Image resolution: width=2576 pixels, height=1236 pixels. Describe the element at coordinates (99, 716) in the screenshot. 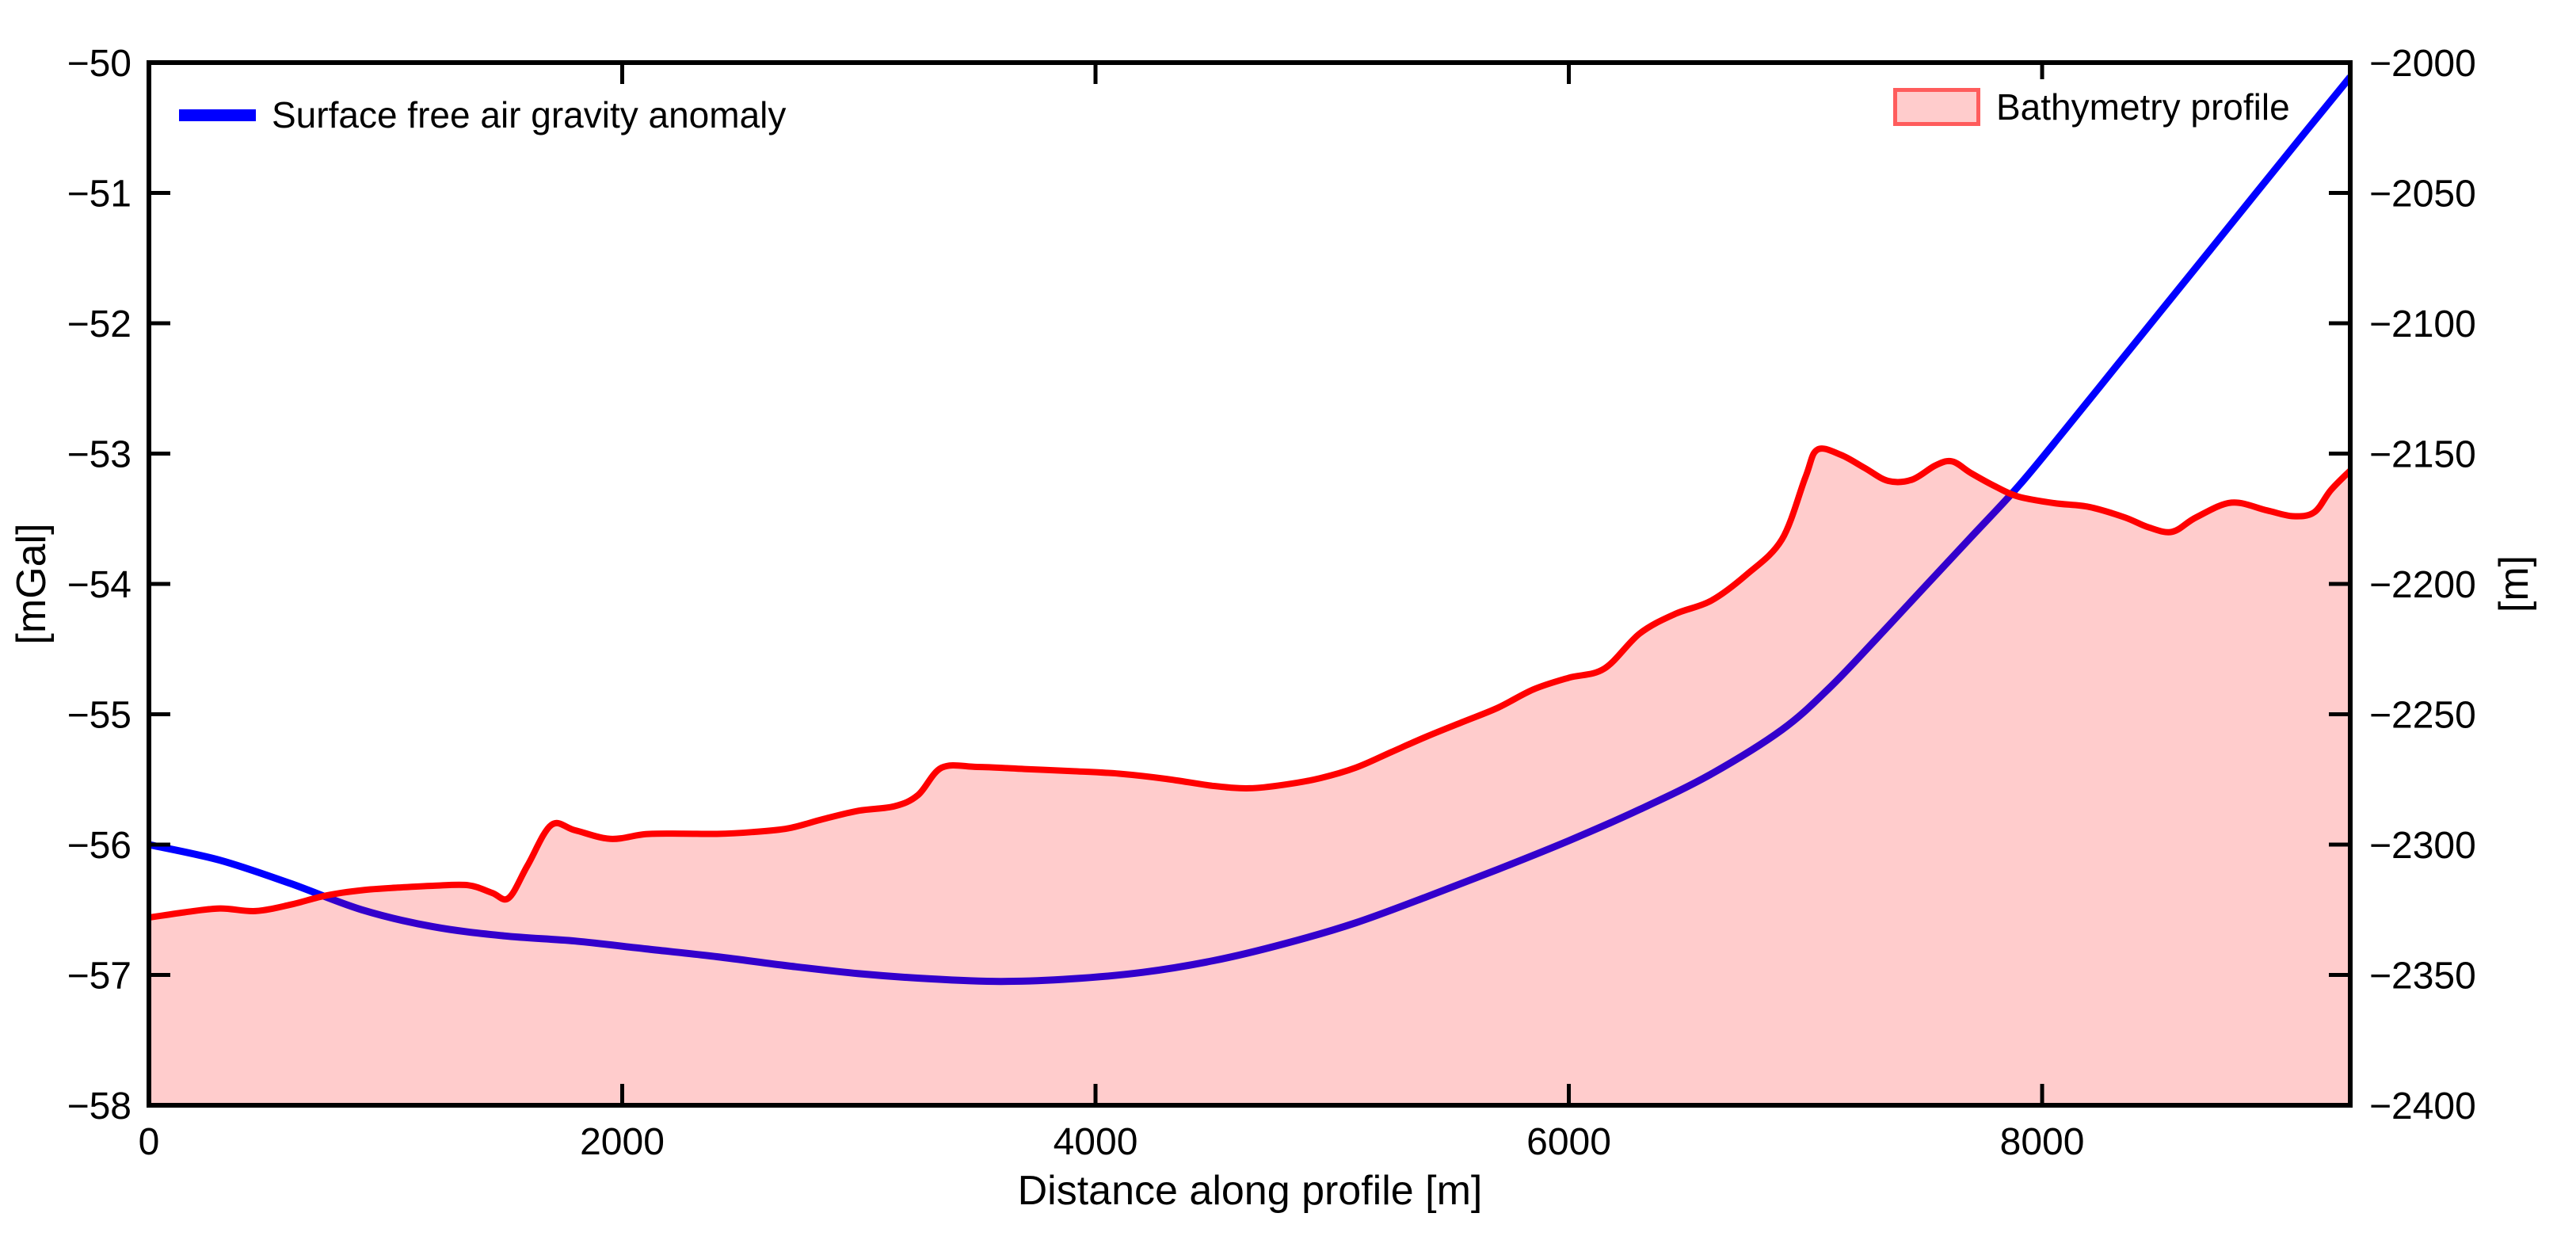

I see `y-axis-left-tick-label: −55` at that location.